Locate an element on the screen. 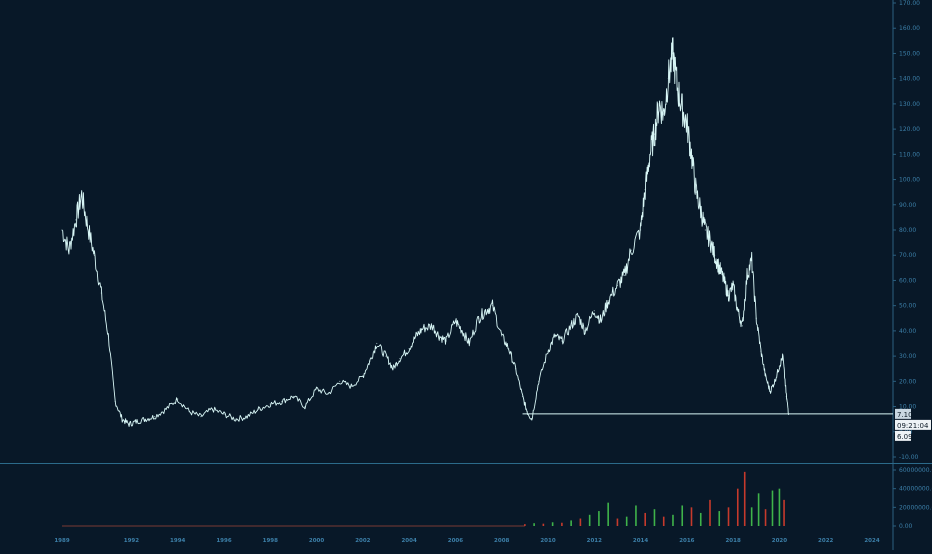  price-tags: 7.10 09:21:04 6.09 is located at coordinates (913, 424).